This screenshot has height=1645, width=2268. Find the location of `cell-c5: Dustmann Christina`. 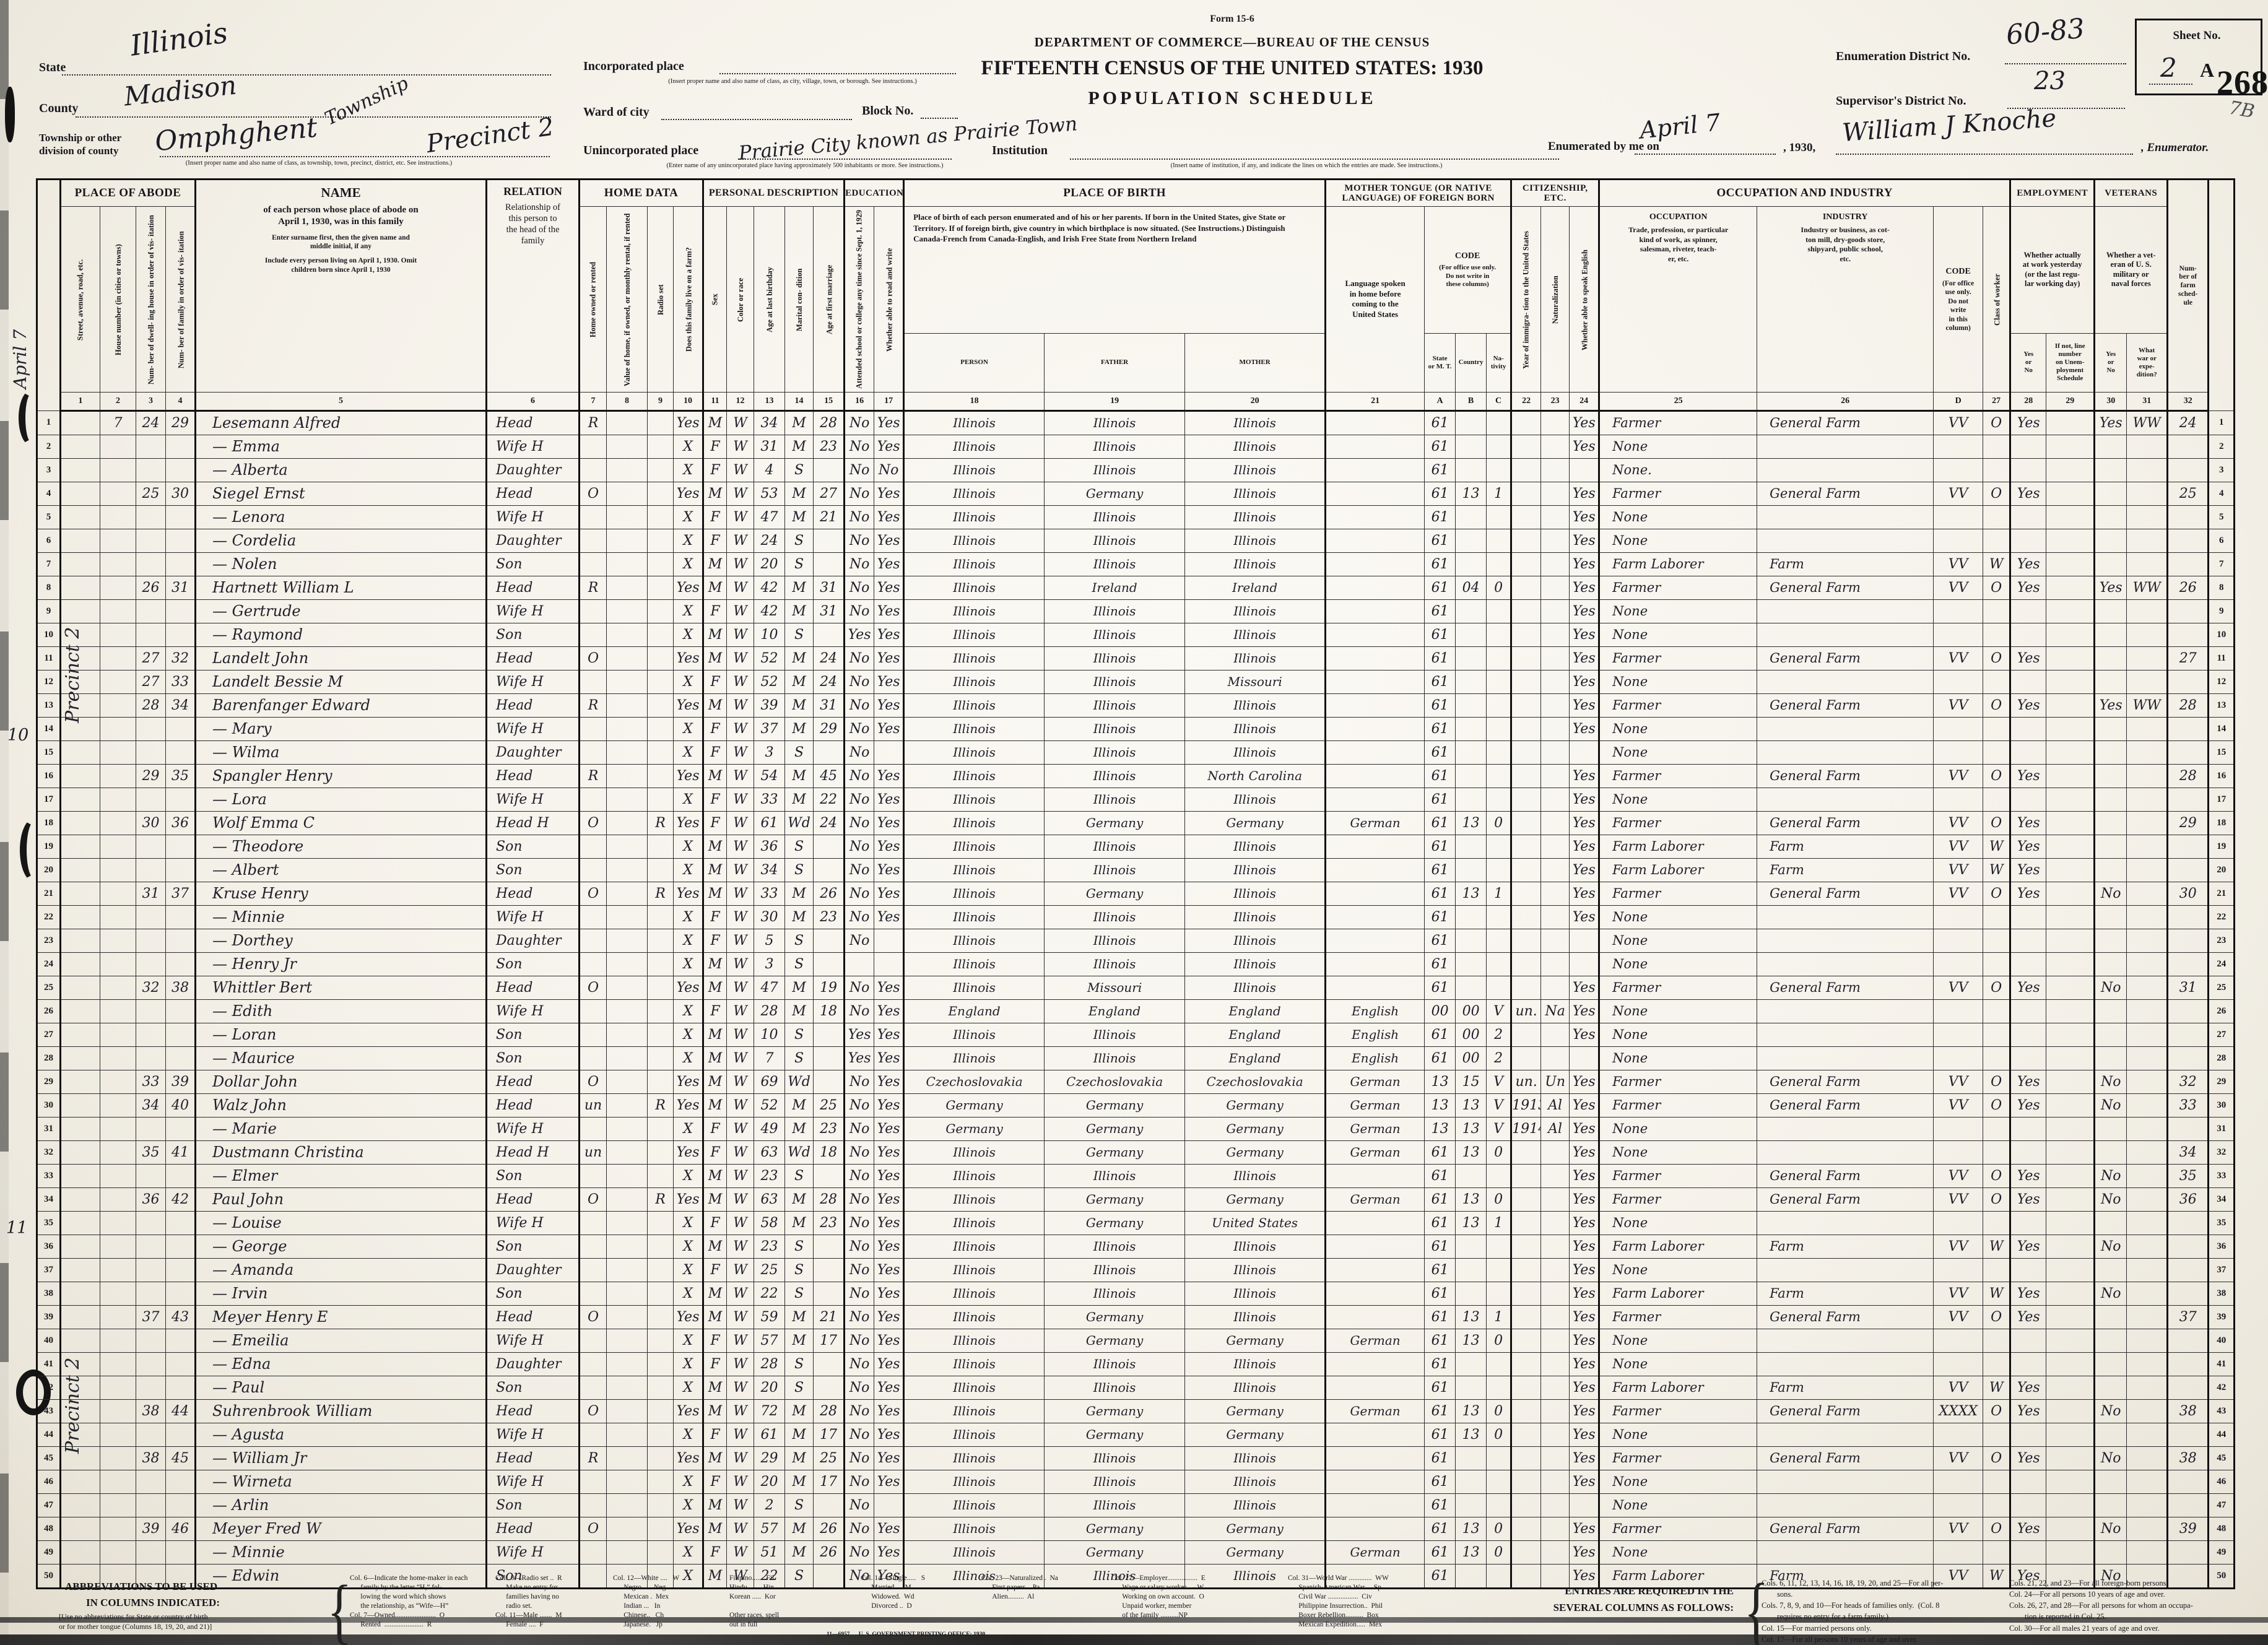

cell-c5: Dustmann Christina is located at coordinates (341, 1152).